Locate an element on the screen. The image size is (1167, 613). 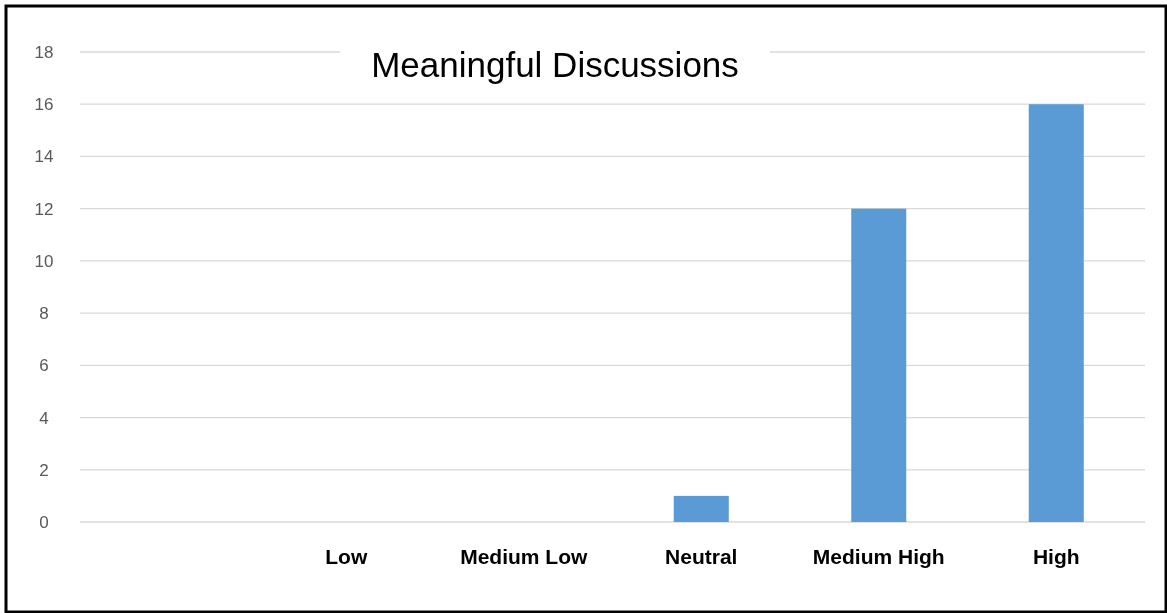
y-tick-label: 18 is located at coordinates (44, 52).